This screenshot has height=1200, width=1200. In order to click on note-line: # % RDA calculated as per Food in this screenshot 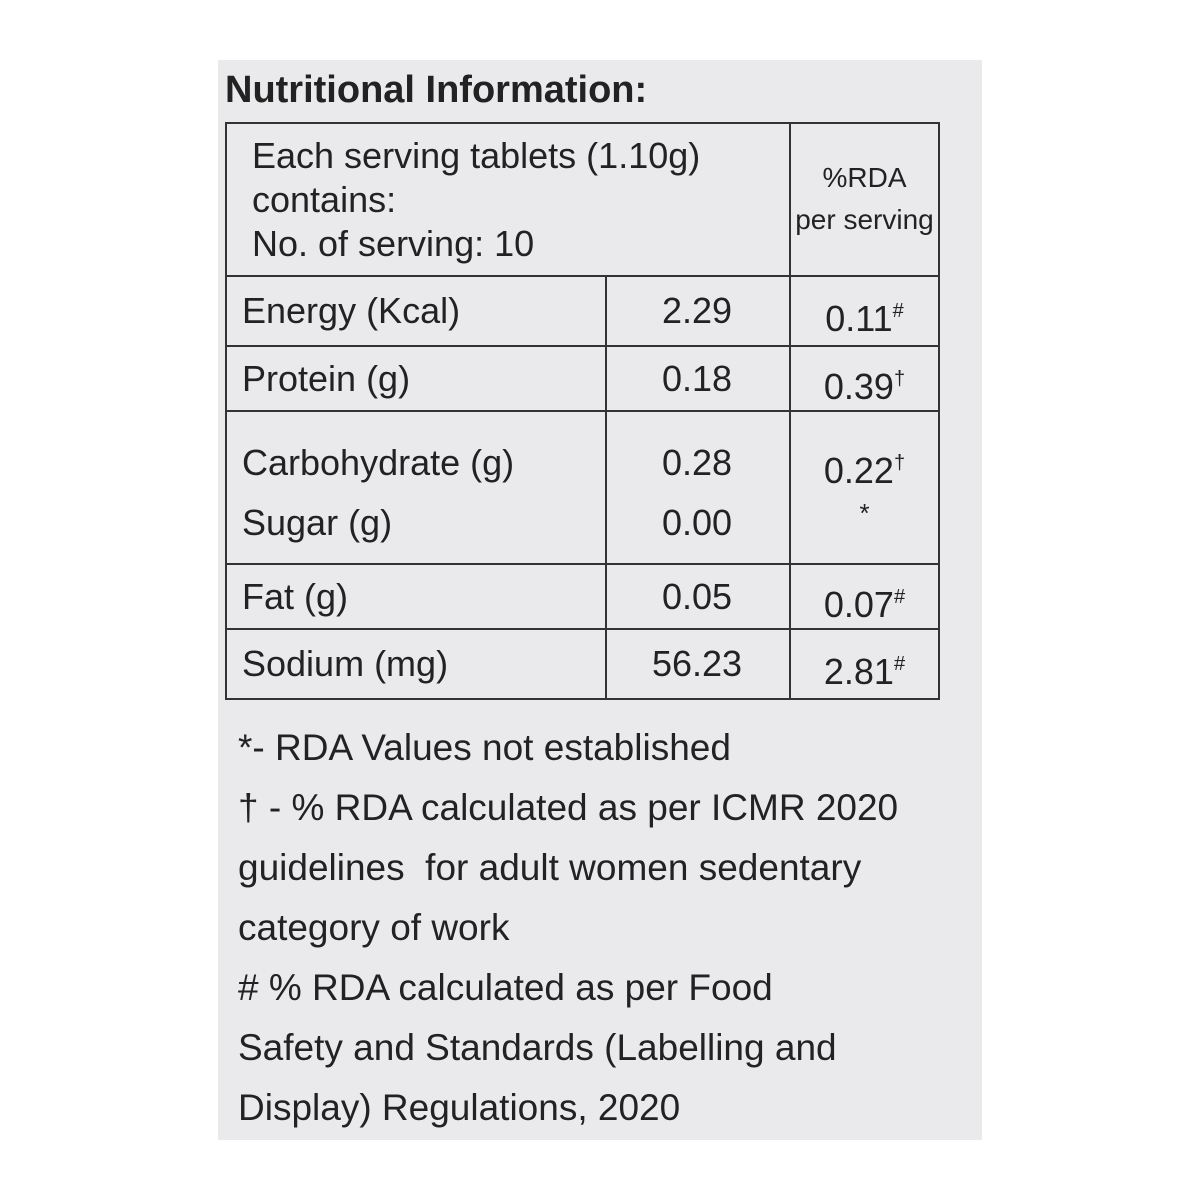, I will do `click(505, 987)`.